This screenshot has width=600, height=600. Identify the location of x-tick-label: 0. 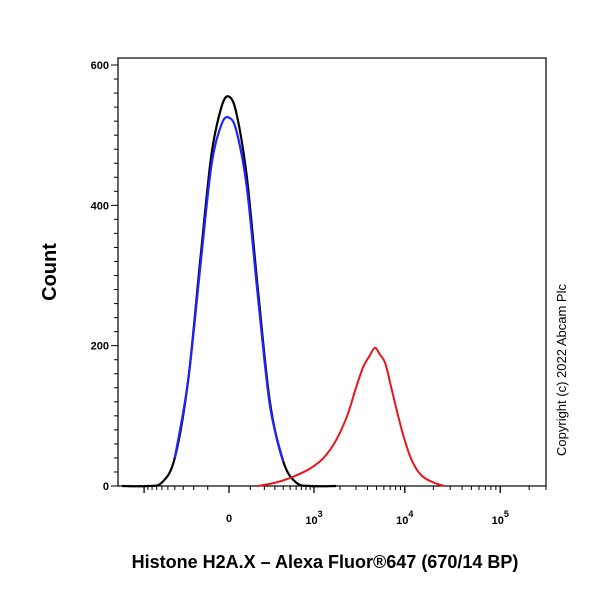
(229, 519).